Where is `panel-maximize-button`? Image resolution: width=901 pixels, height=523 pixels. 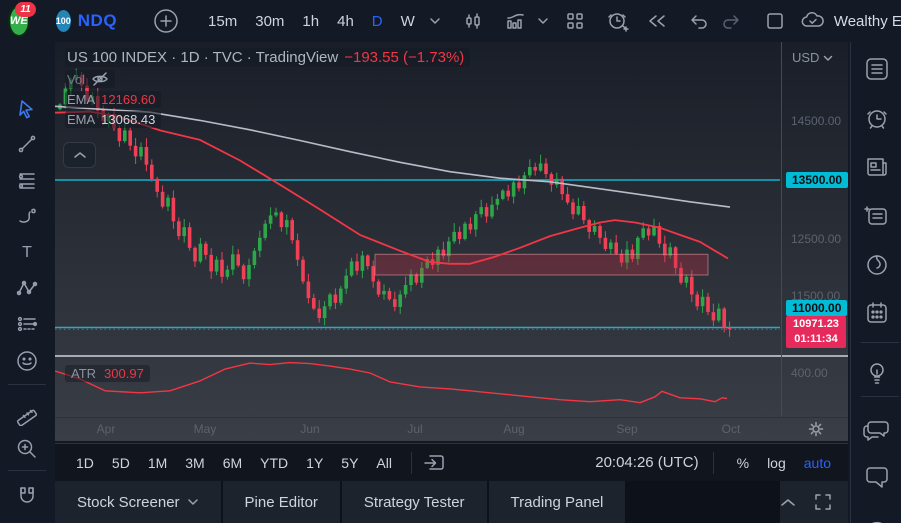
panel-maximize-button is located at coordinates (823, 502).